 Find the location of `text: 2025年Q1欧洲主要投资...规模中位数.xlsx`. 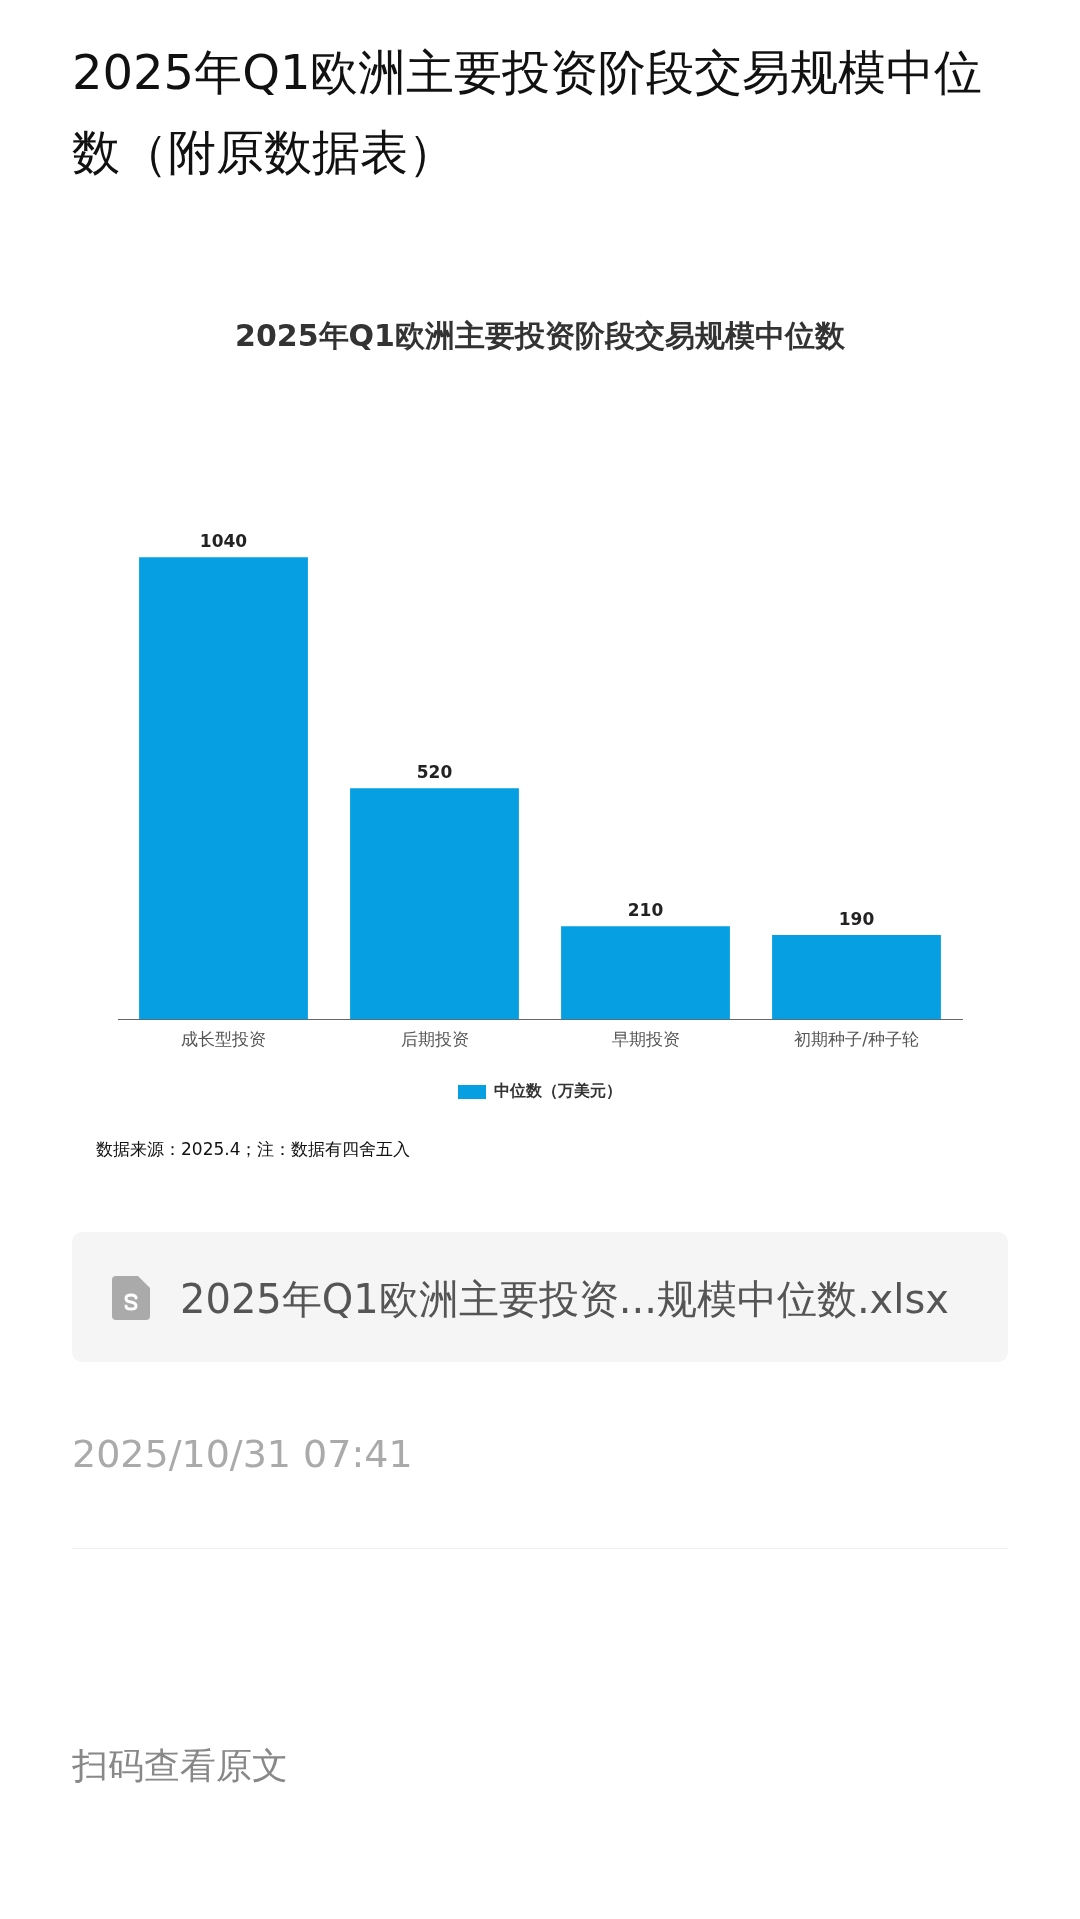

text: 2025年Q1欧洲主要投资...规模中位数.xlsx is located at coordinates (564, 1299).